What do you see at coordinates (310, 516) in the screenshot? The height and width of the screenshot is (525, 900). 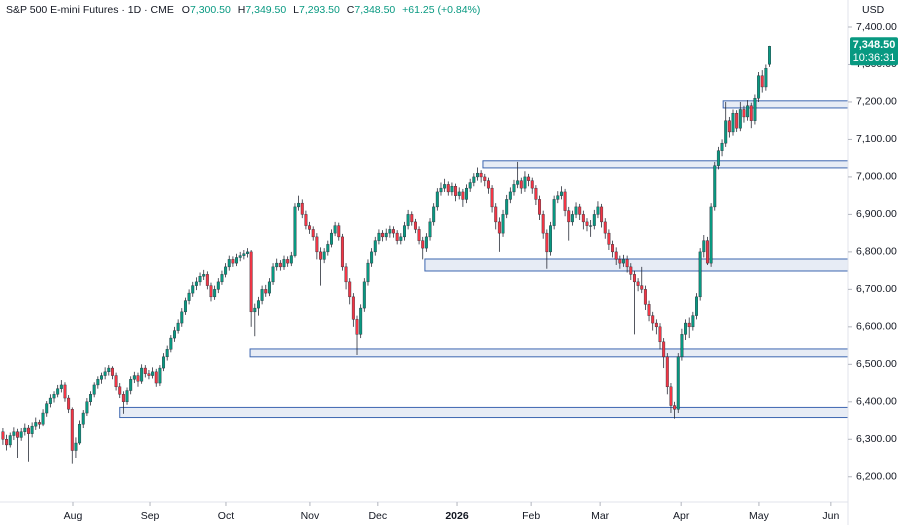 I see `x-tick-label: Nov` at bounding box center [310, 516].